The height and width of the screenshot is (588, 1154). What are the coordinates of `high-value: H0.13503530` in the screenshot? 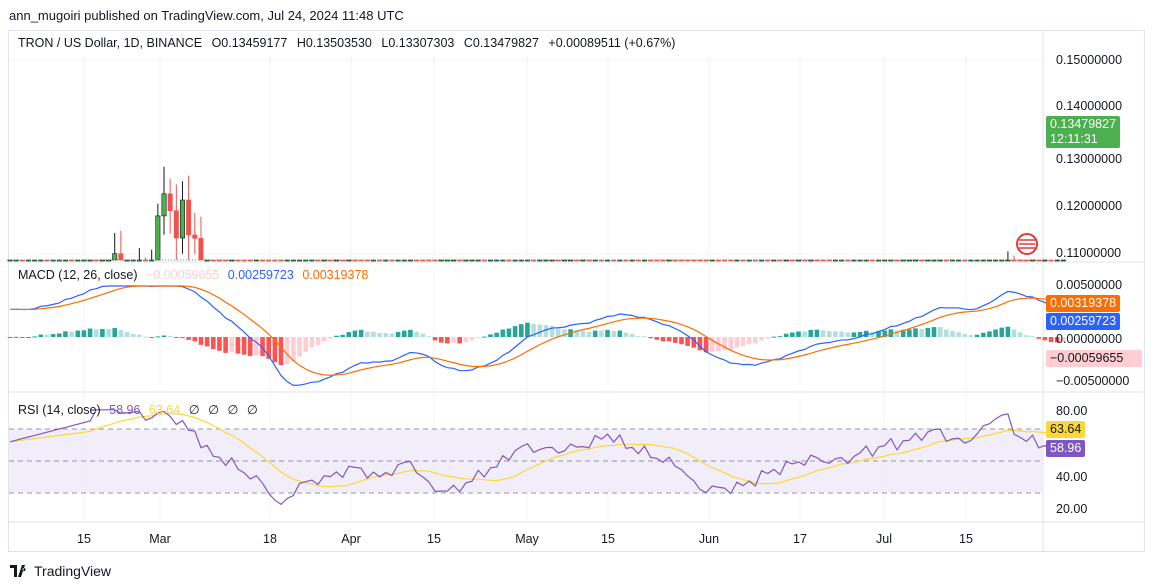 It's located at (334, 43).